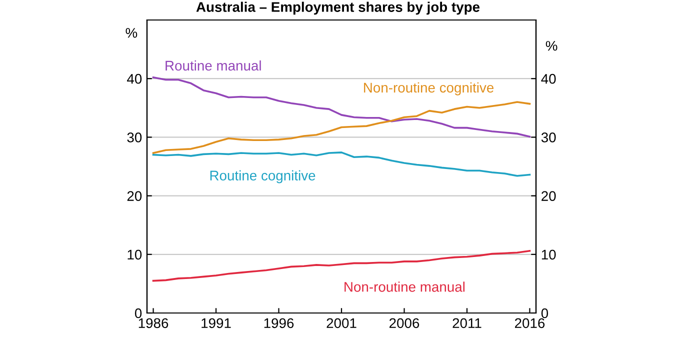 The image size is (676, 348). Describe the element at coordinates (135, 255) in the screenshot. I see `y-tick-label: 10` at that location.